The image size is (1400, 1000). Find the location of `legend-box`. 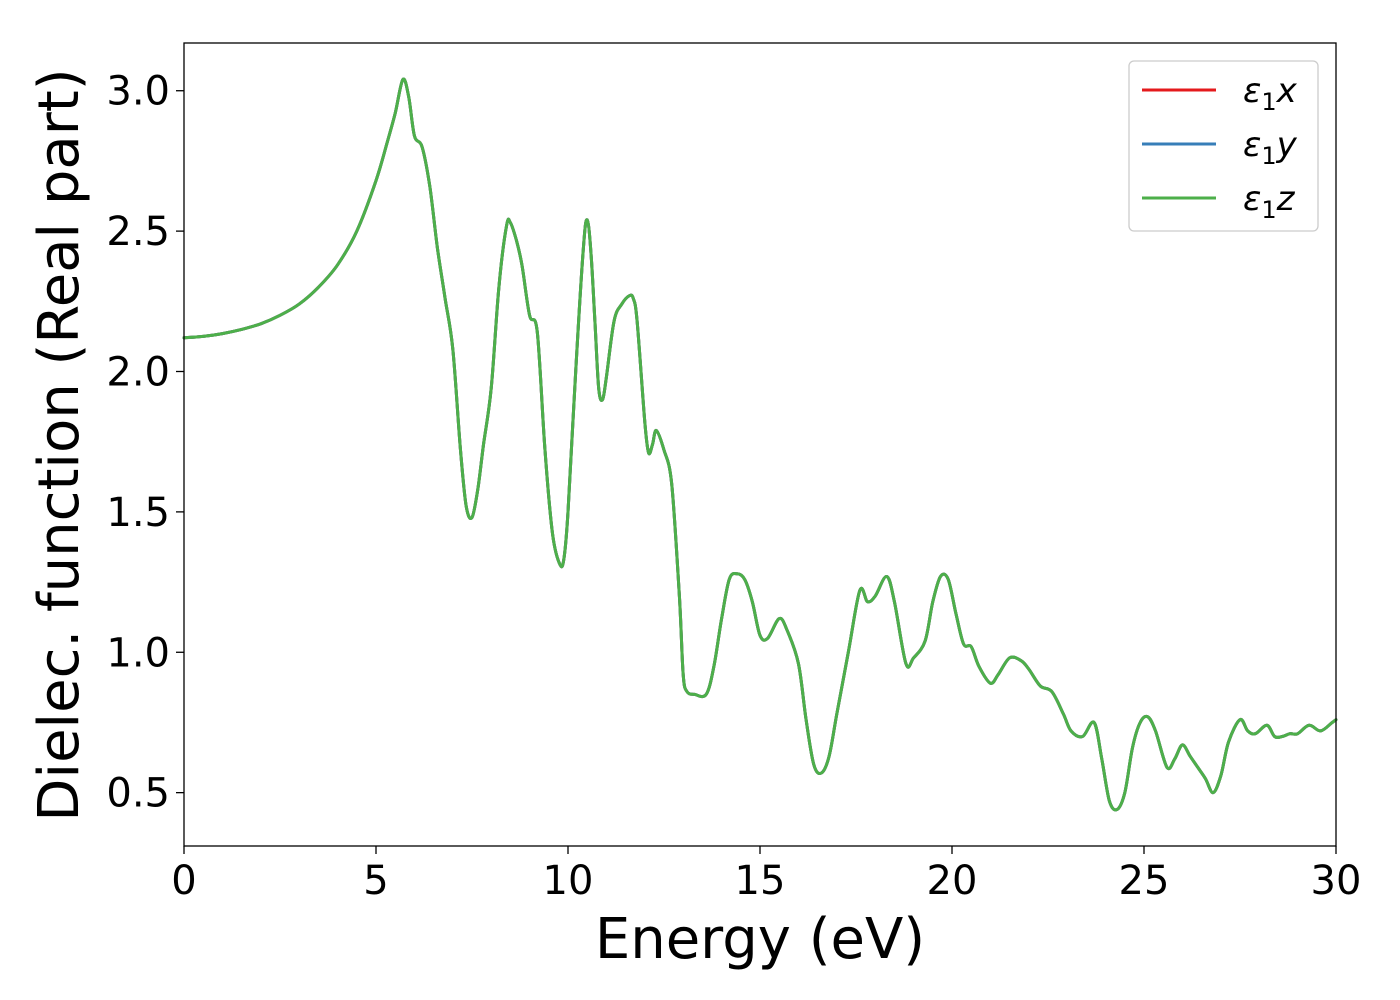

legend-box is located at coordinates (1223, 146).